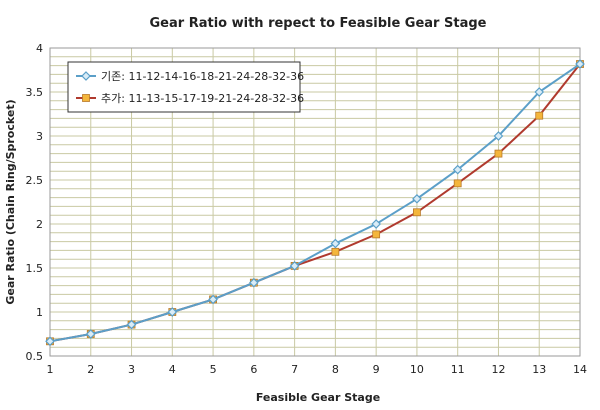  What do you see at coordinates (172, 369) in the screenshot?
I see `x-tick-label: 4` at bounding box center [172, 369].